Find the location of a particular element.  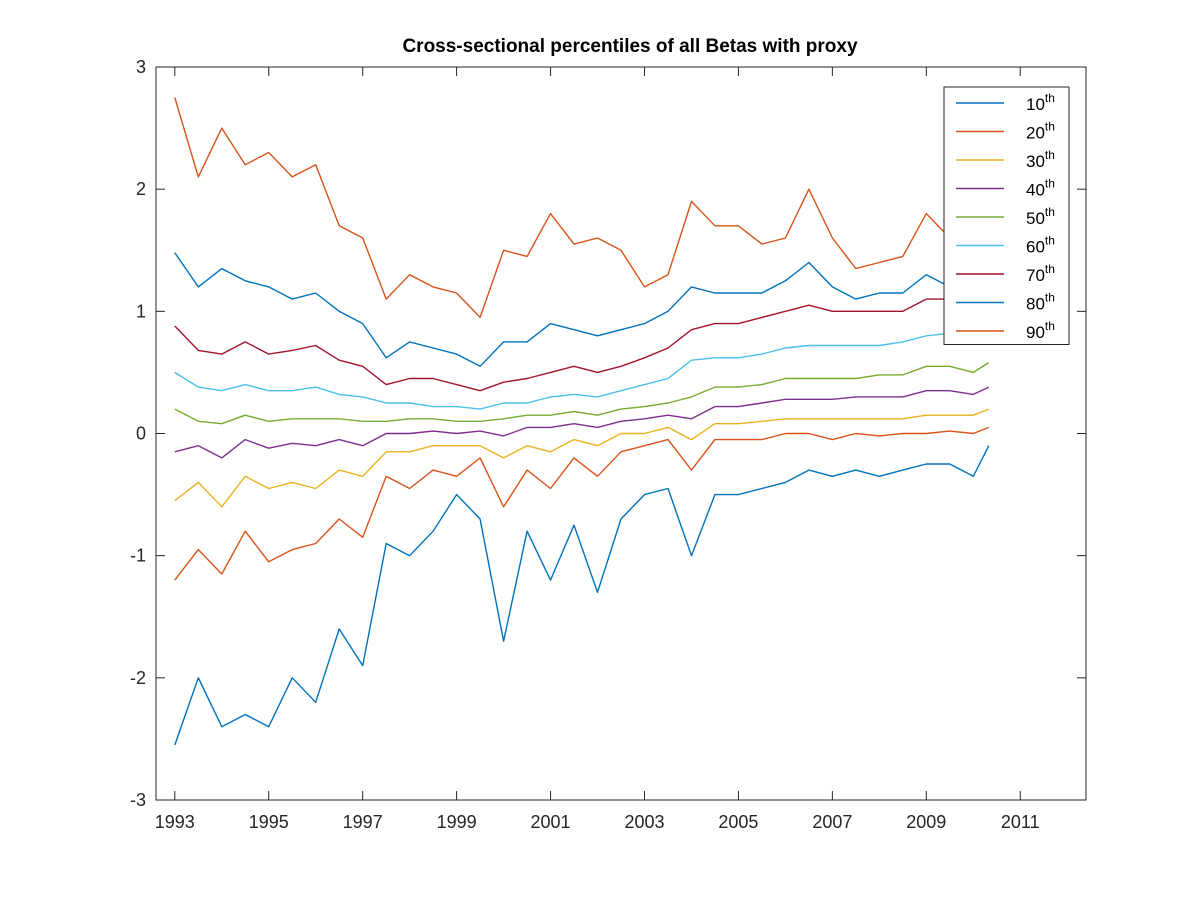

y-tick-label: -1 is located at coordinates (138, 556).